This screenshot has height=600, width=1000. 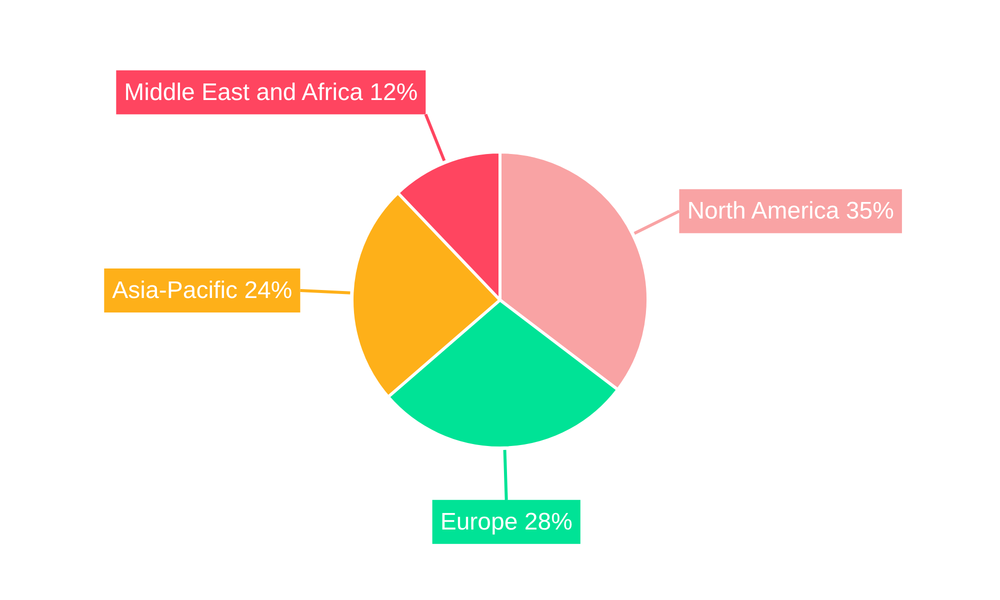 What do you see at coordinates (202, 290) in the screenshot?
I see `slice-label: Asia-Pacific 24%` at bounding box center [202, 290].